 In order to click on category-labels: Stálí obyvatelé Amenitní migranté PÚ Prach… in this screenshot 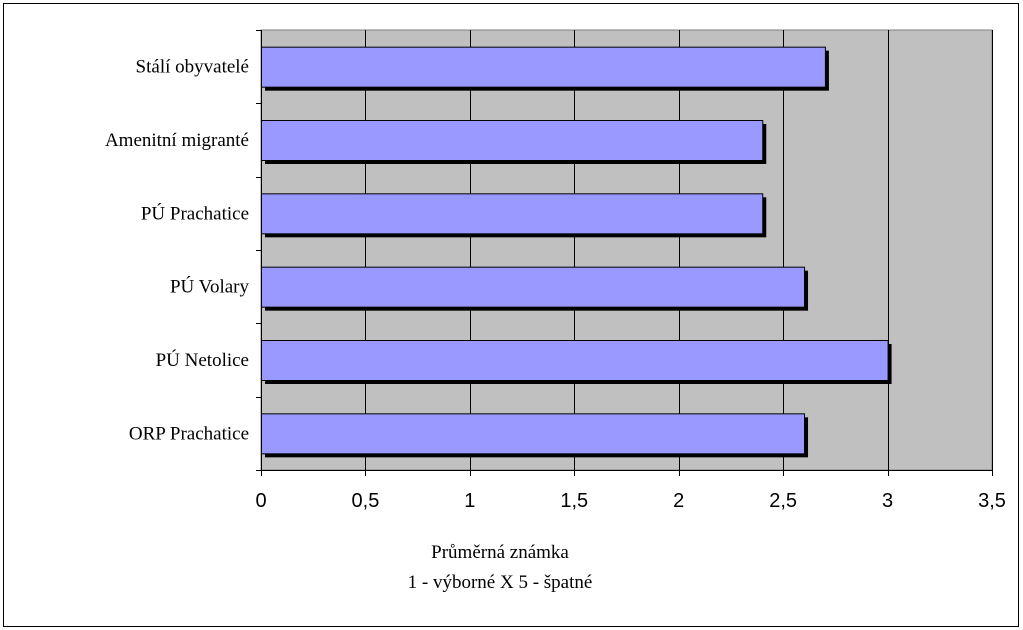, I will do `click(177, 251)`.